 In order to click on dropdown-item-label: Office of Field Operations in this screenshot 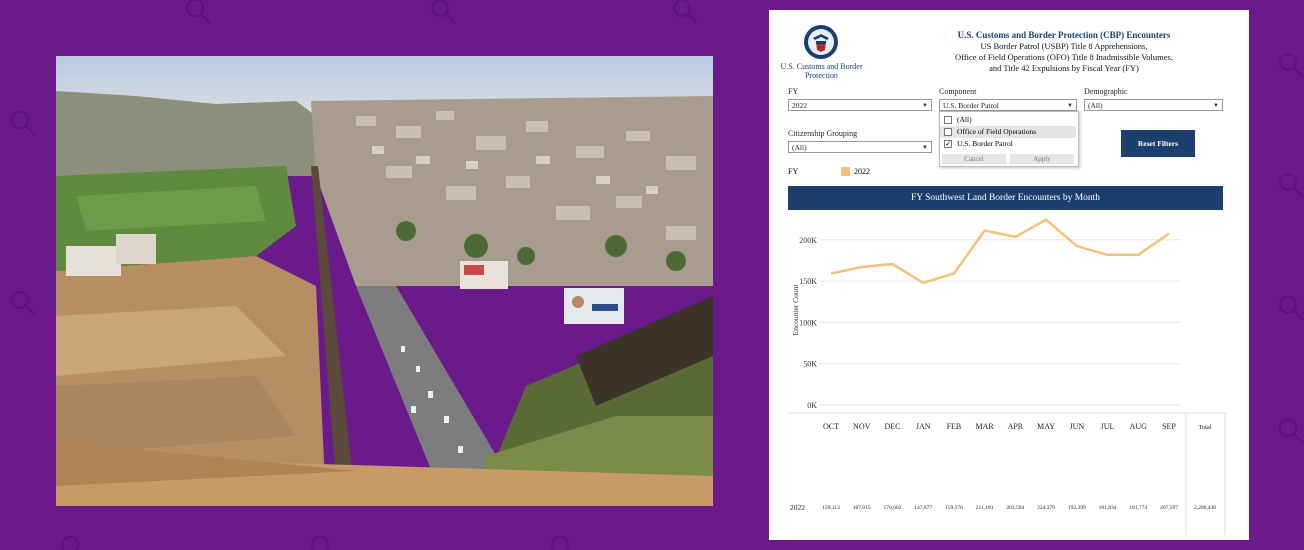, I will do `click(997, 131)`.